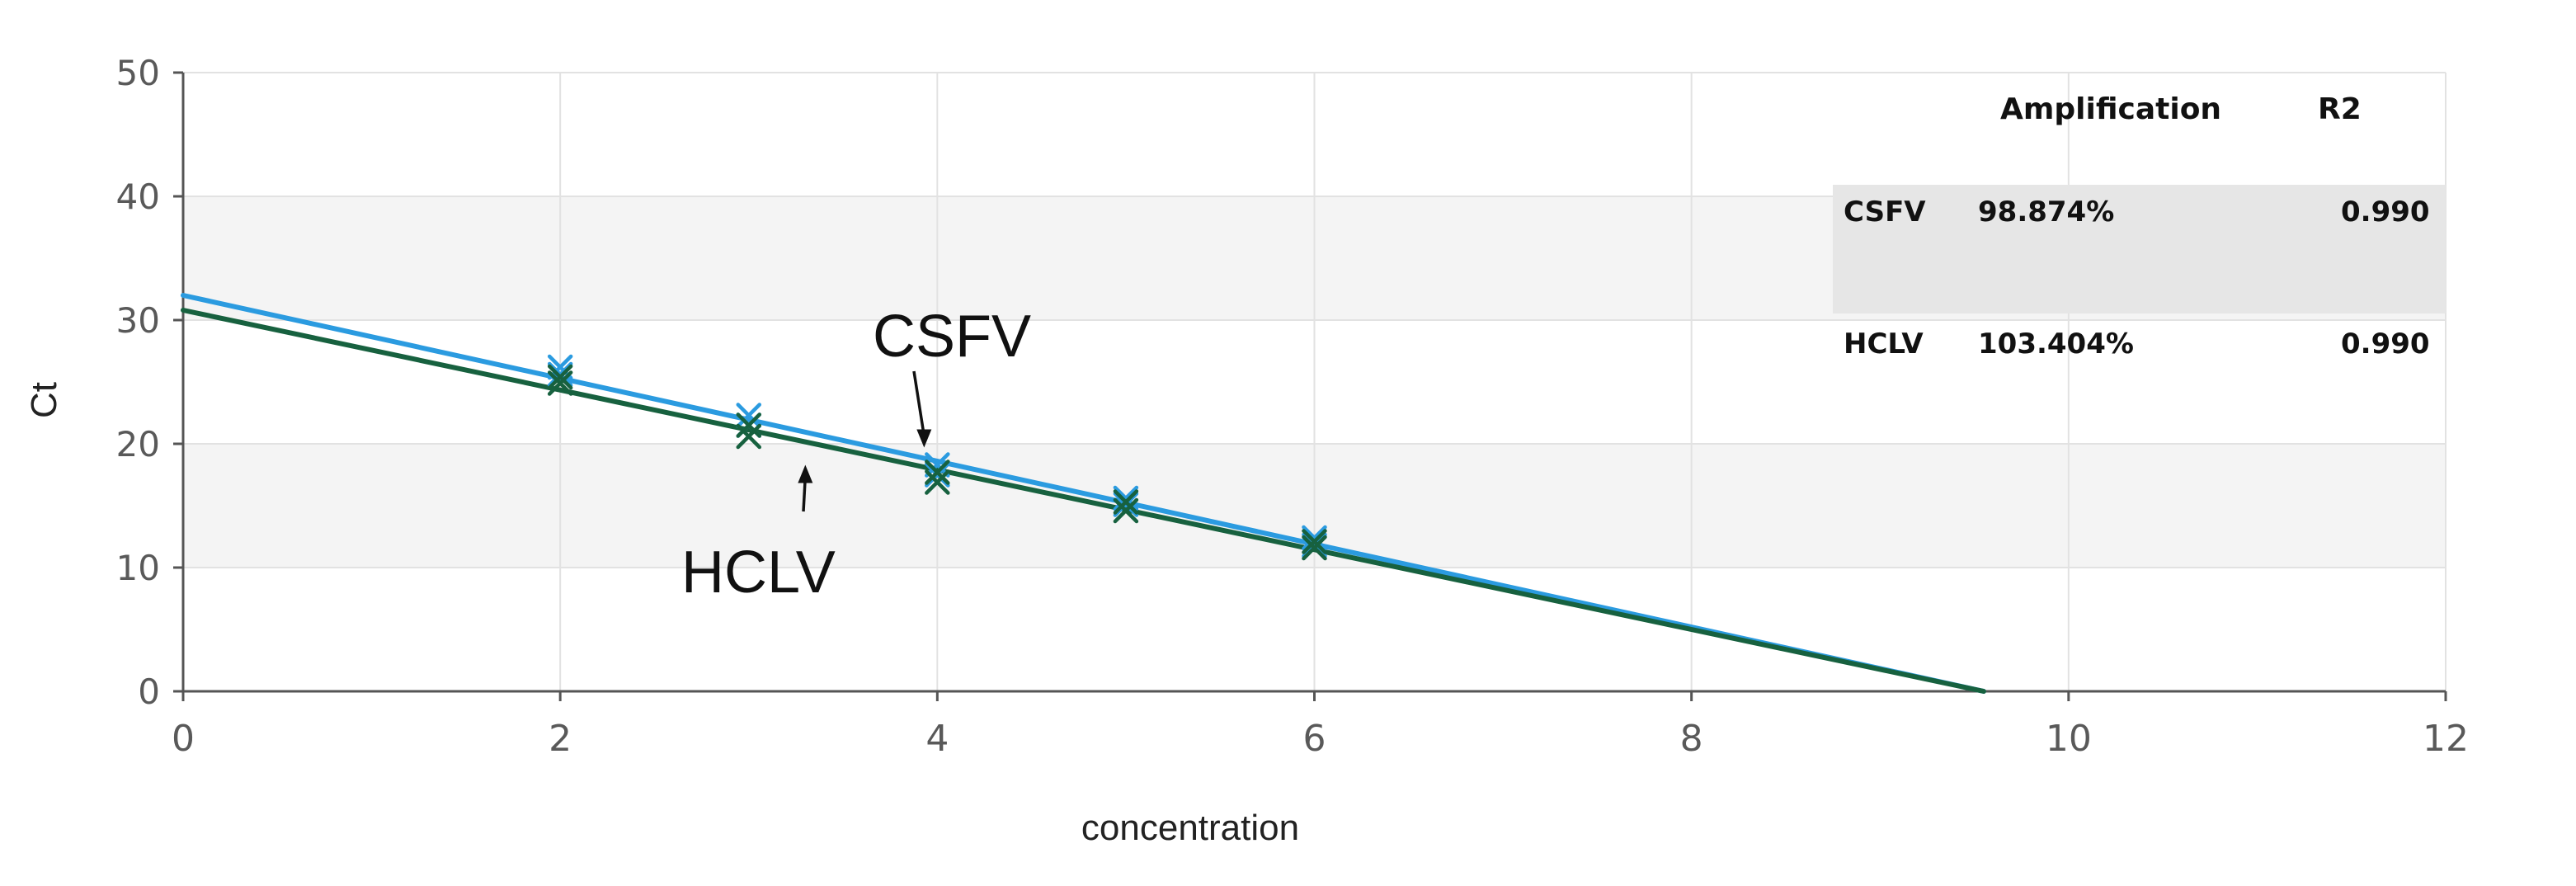  I want to click on table-row-csfv-label: CSFV, so click(1885, 212).